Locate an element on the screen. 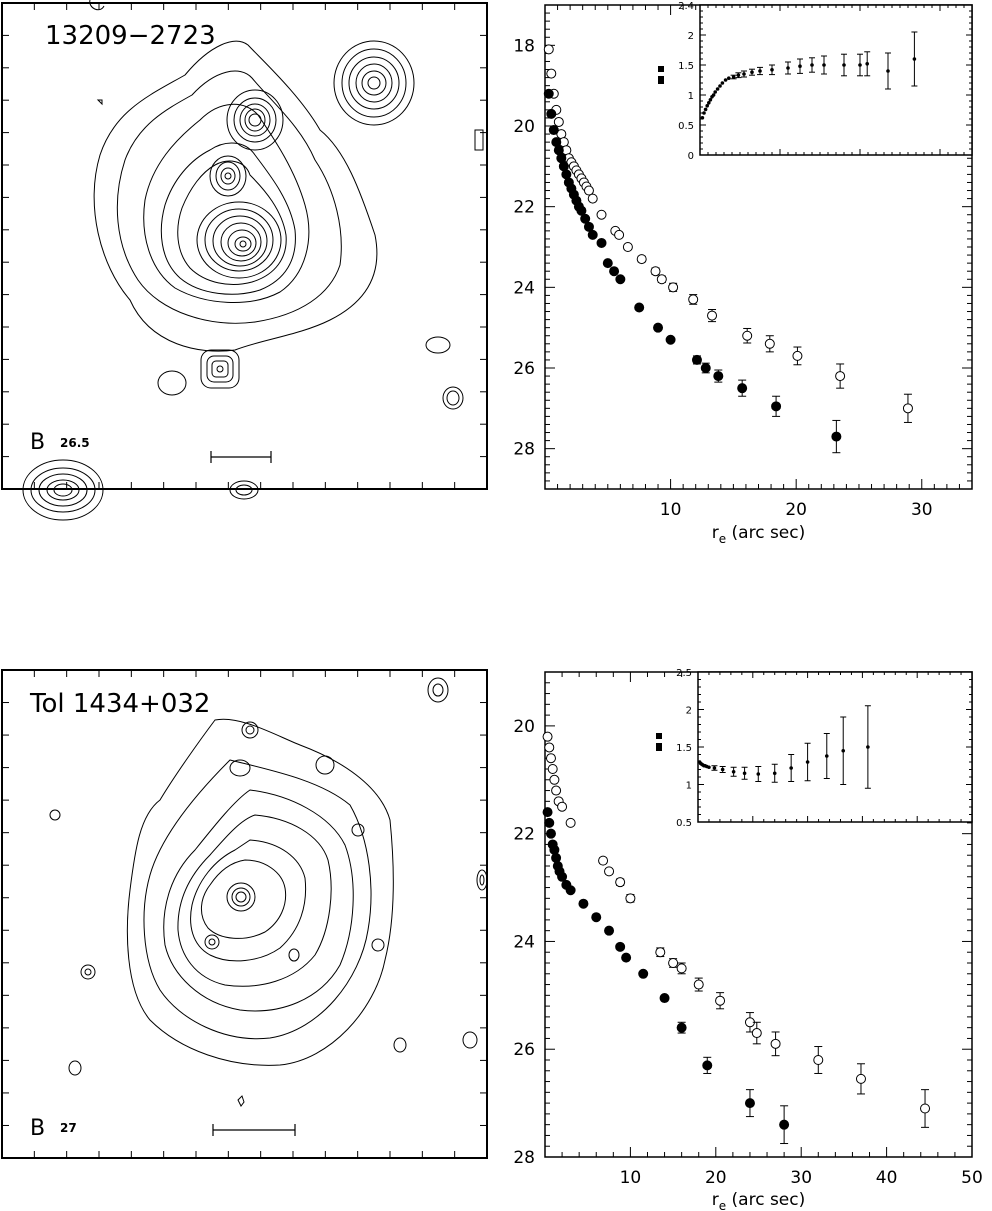  bottom-plot-ytick-label: 26 is located at coordinates (524, 1050).